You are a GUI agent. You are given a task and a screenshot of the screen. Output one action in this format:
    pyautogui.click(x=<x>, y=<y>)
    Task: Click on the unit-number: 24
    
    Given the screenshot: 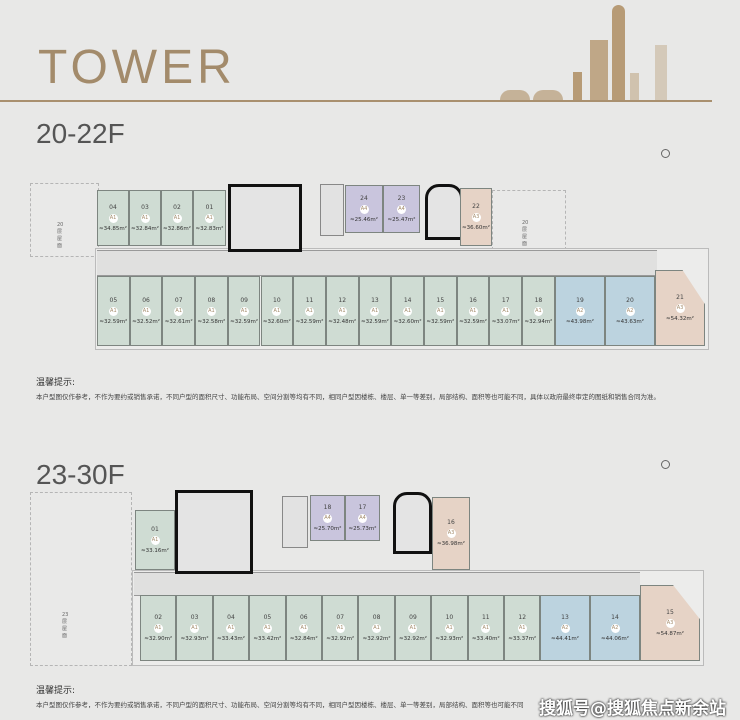 What is the action you would take?
    pyautogui.click(x=364, y=198)
    